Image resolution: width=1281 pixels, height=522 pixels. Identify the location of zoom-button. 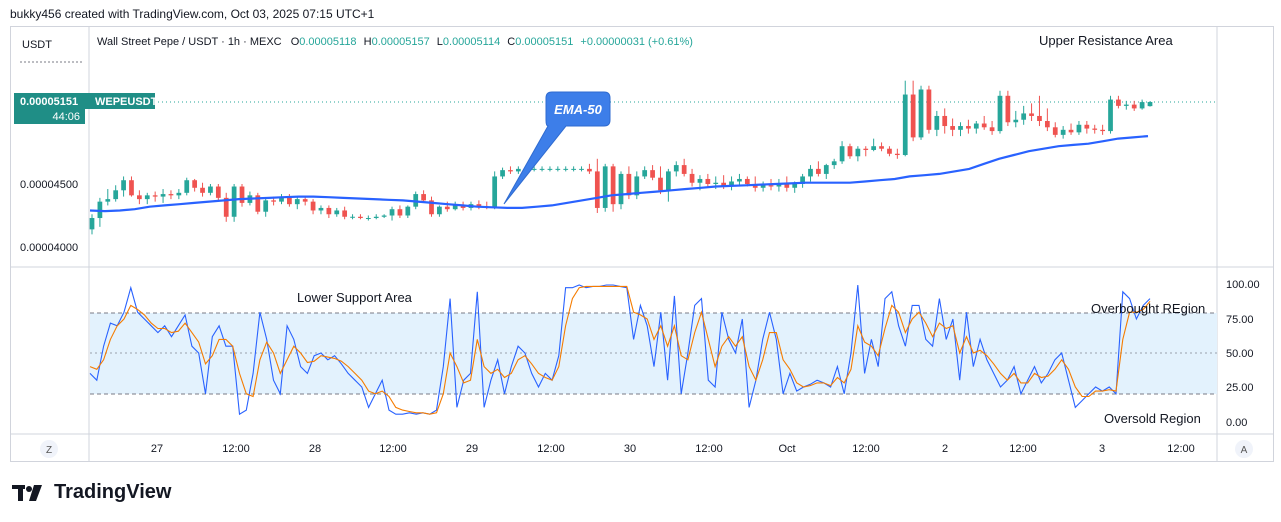
(49, 449).